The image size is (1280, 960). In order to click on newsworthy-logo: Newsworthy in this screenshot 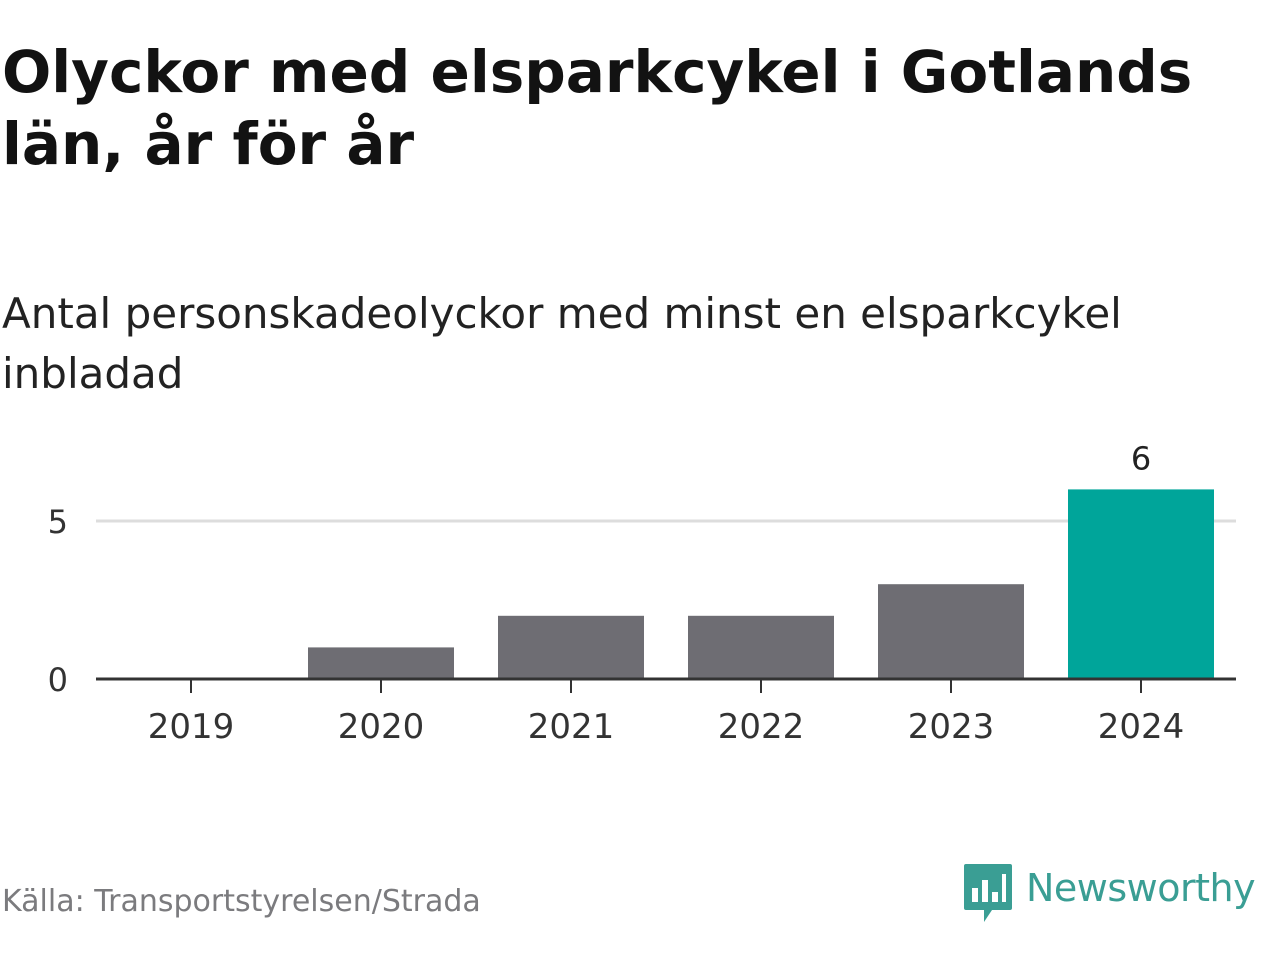, I will do `click(1109, 897)`.